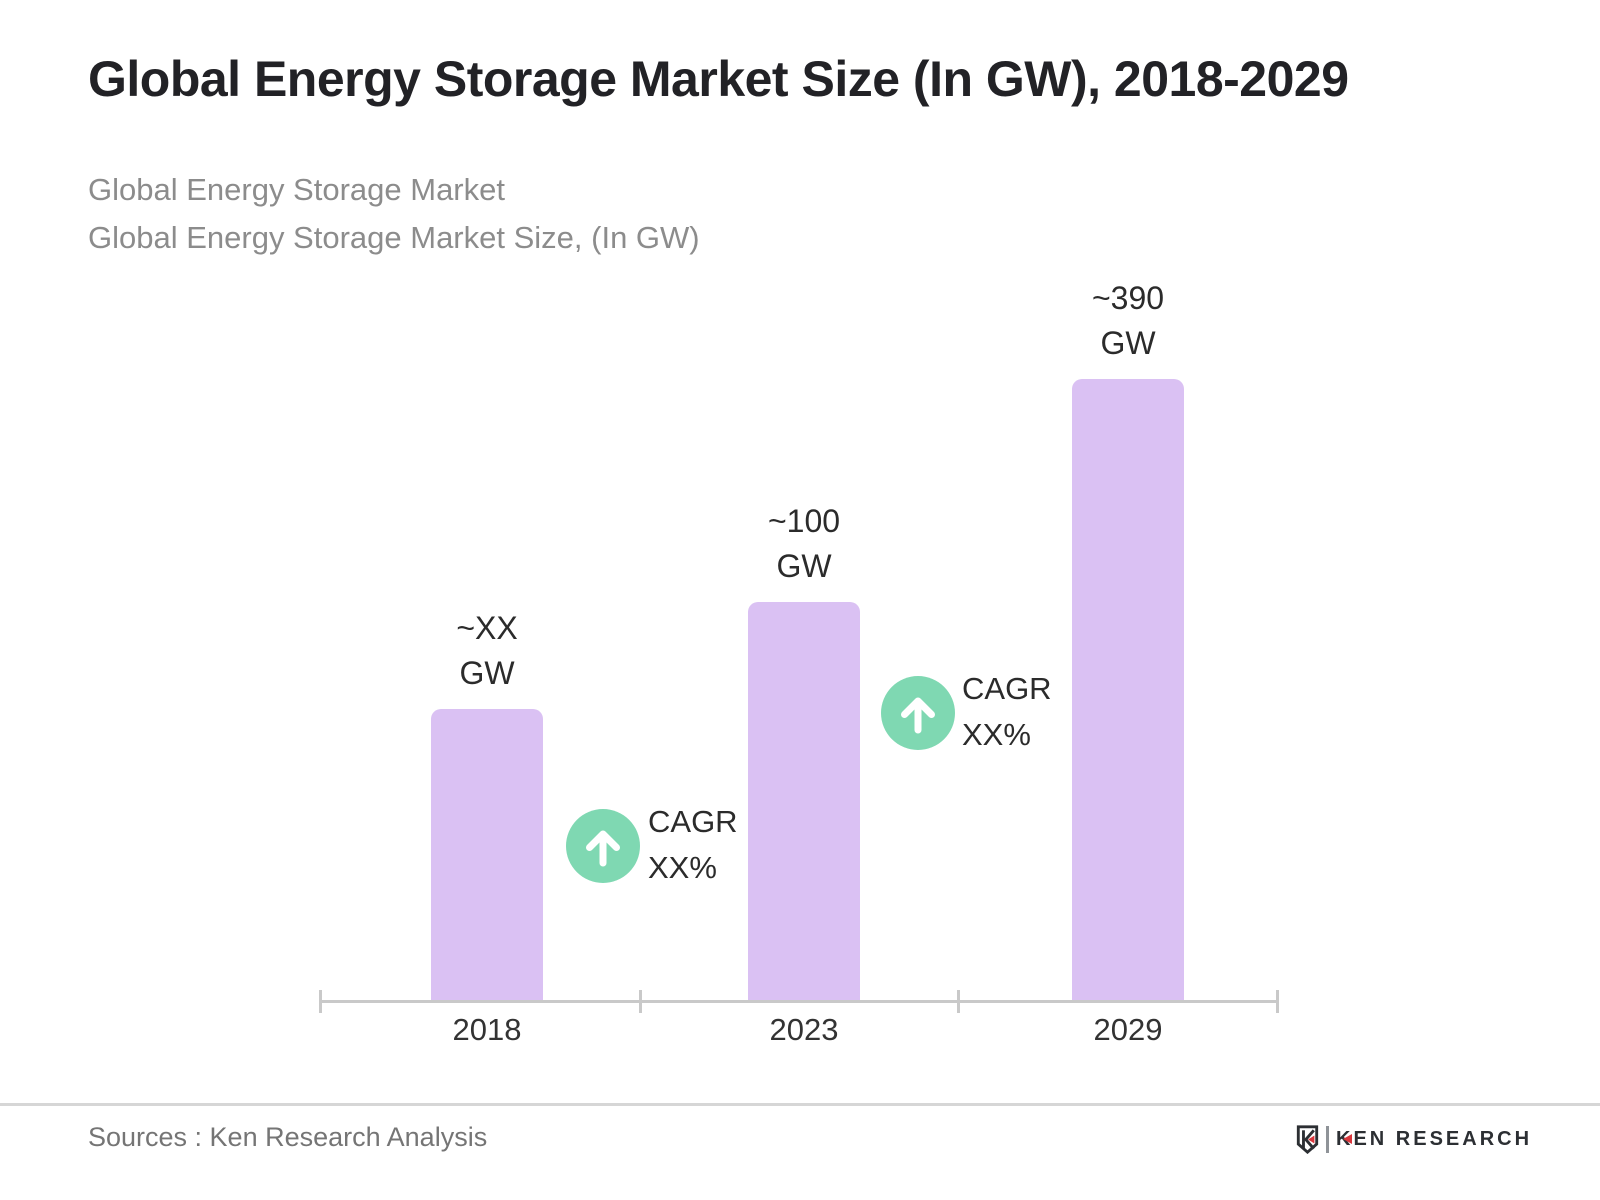 Image resolution: width=1600 pixels, height=1200 pixels. Describe the element at coordinates (804, 544) in the screenshot. I see `bar-value-label: ~100 GW` at that location.